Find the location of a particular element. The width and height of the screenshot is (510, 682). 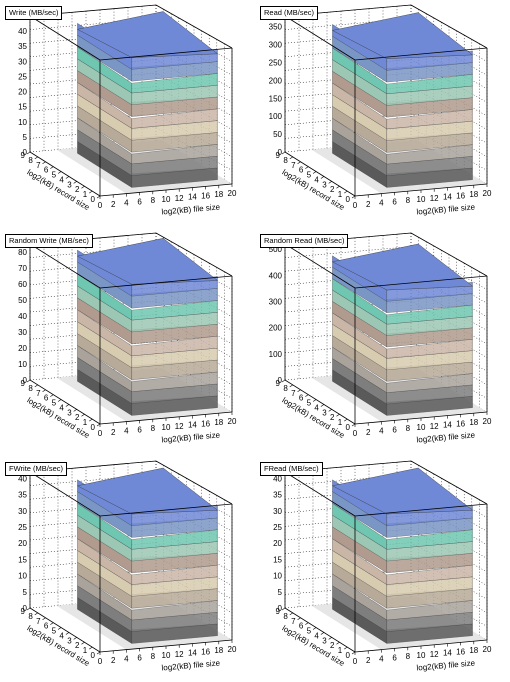

z-tick-label: 100 is located at coordinates (276, 116).